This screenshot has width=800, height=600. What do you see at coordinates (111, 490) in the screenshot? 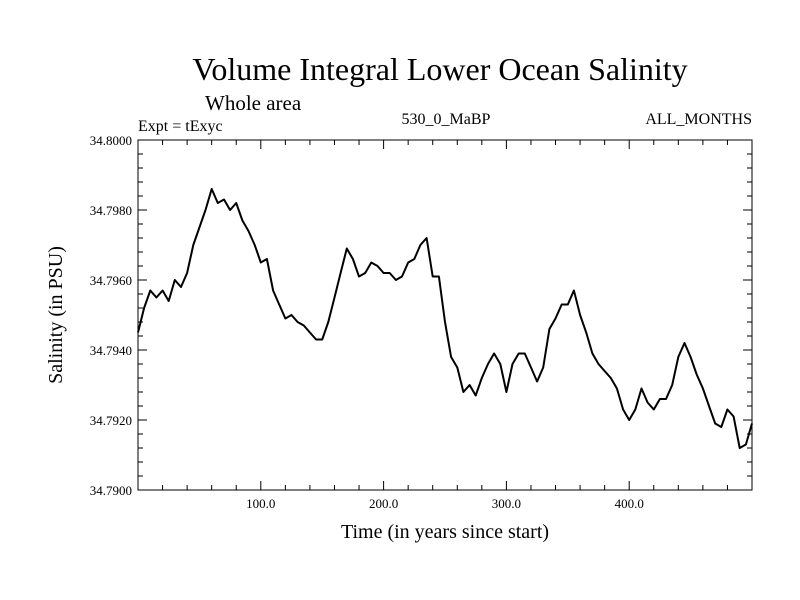
I see `y-tick-label: 34.7900` at bounding box center [111, 490].